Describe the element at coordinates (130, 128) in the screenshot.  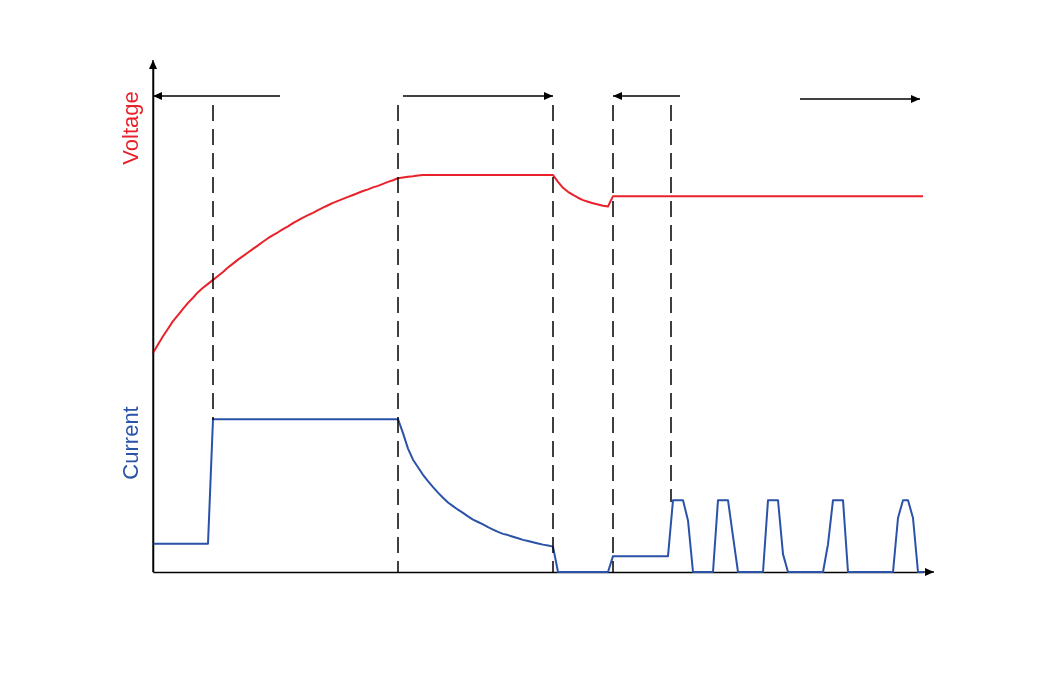
I see `text: Voltage` at that location.